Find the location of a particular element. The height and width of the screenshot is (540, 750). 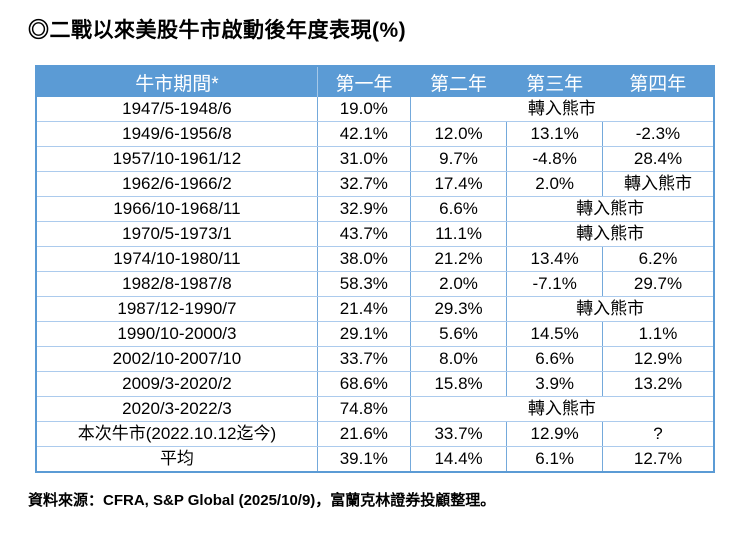

table-row: 1970/5-1973/1 43.7% 11.1% 轉入熊市 is located at coordinates (375, 234).